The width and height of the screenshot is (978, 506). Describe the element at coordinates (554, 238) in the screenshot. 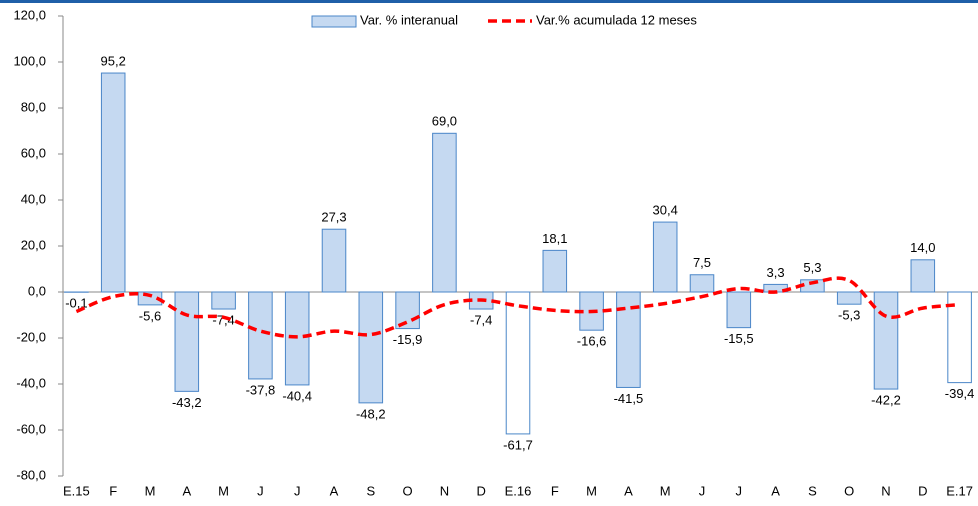

I see `data-label: 18,1` at that location.